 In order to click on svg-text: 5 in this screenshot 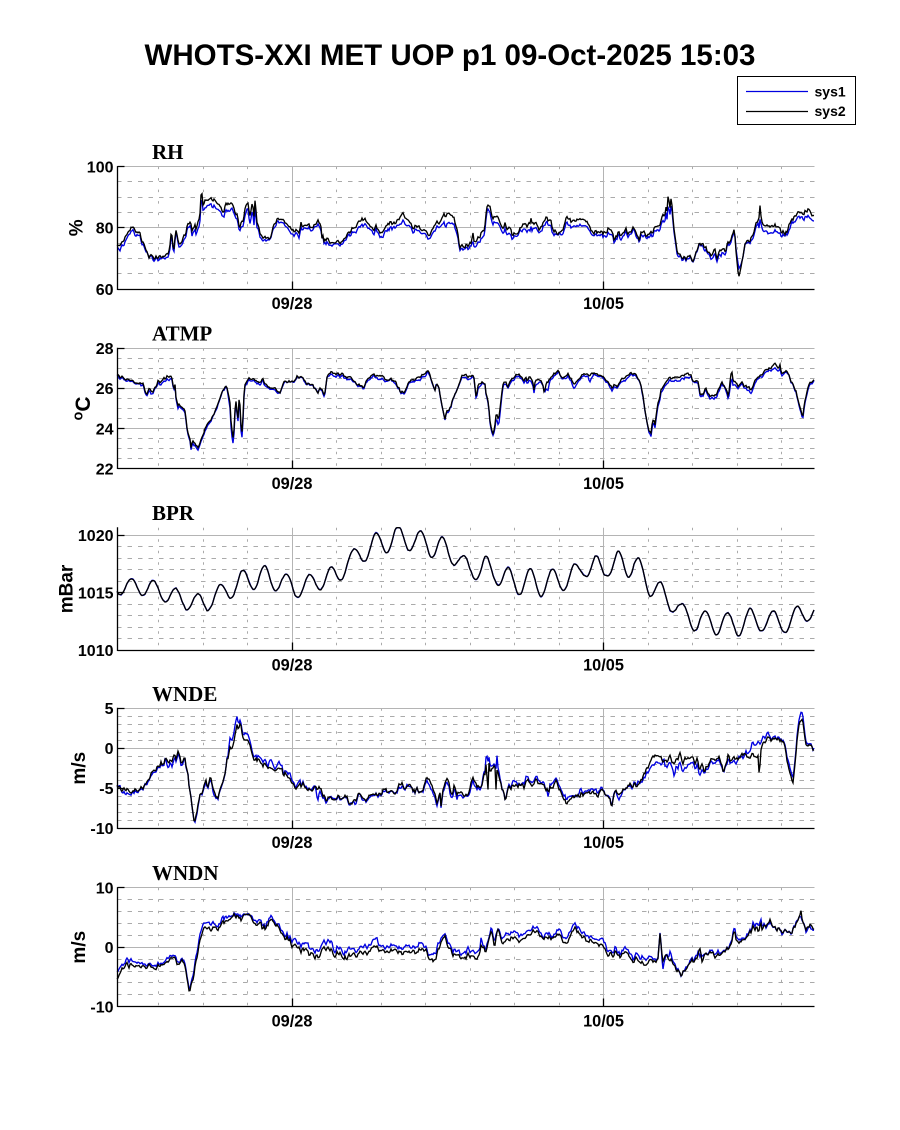, I will do `click(109, 709)`.